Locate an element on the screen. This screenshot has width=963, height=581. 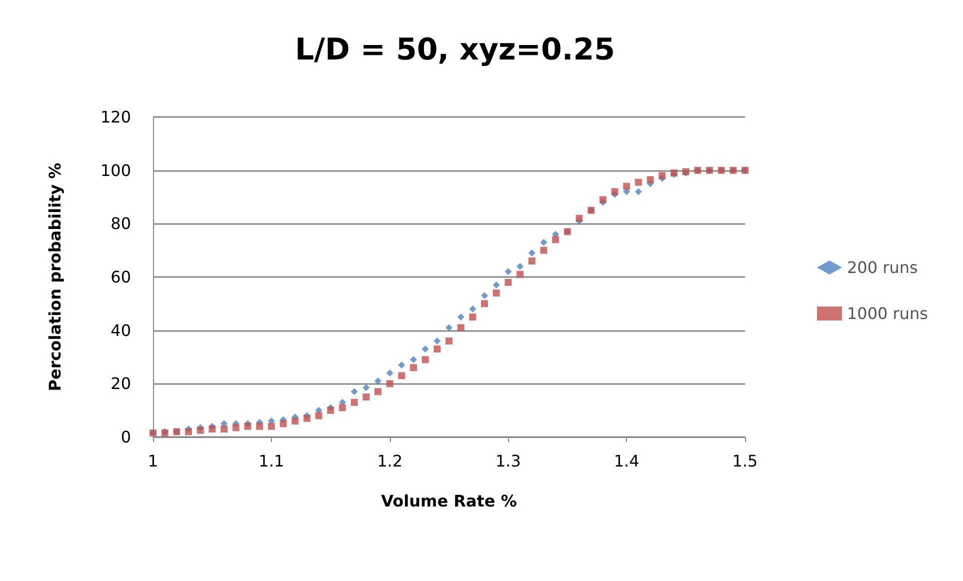
x-tick-label: 1.2 is located at coordinates (390, 461).